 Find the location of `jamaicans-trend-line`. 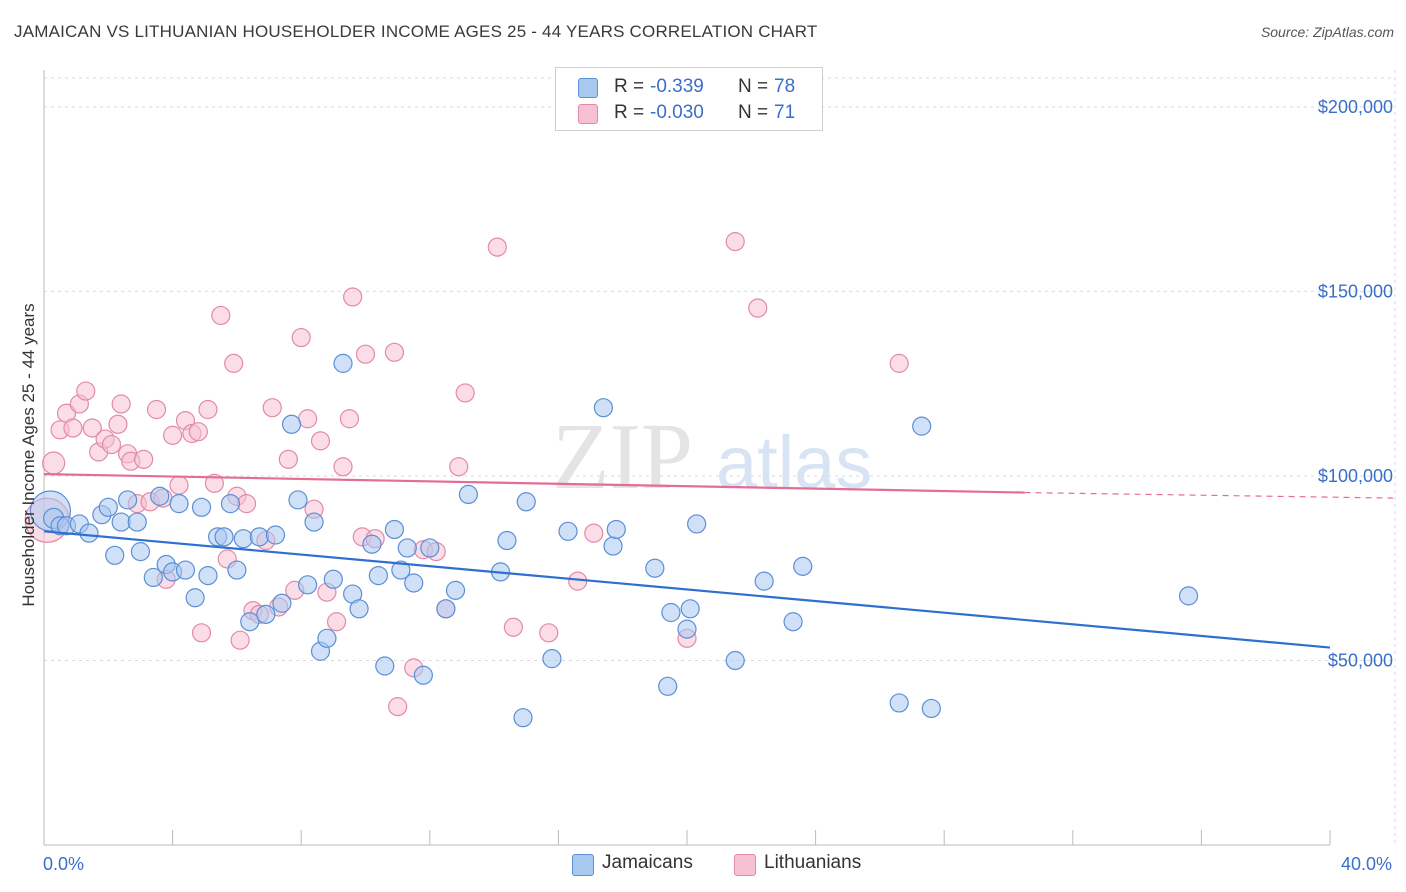

jamaicans-trend-line is located at coordinates (687, 589).